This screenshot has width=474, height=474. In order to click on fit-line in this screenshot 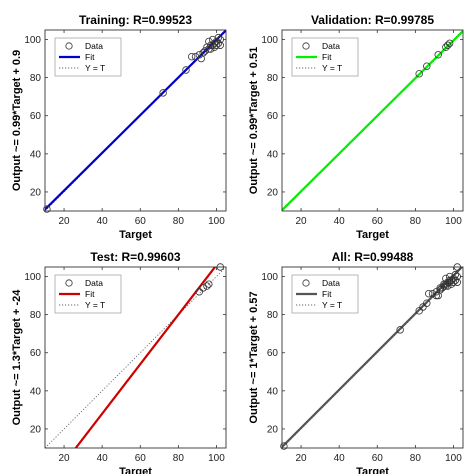, I will do `click(372, 120)`.